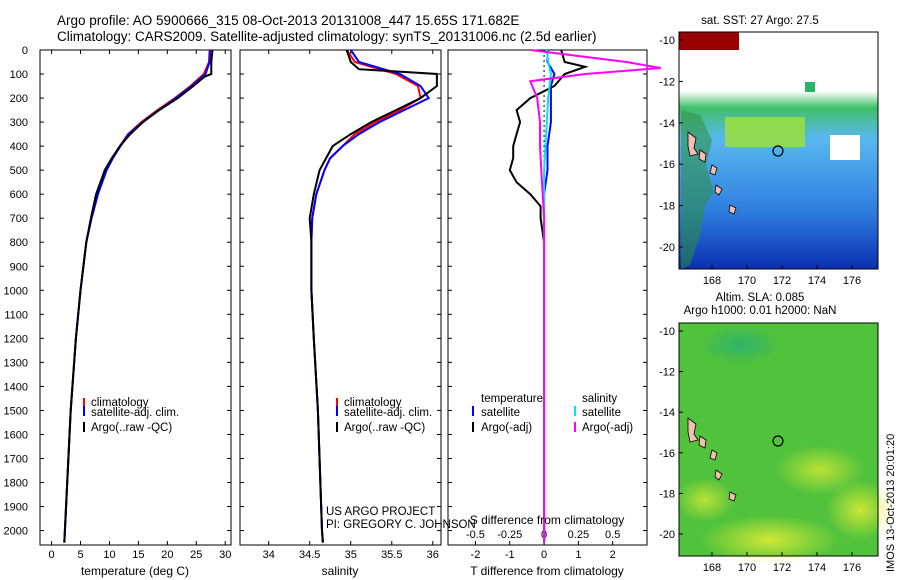 The height and width of the screenshot is (580, 900). What do you see at coordinates (760, 21) in the screenshot?
I see `sst-map-title: sat. SST: 27 Argo: 27.5` at bounding box center [760, 21].